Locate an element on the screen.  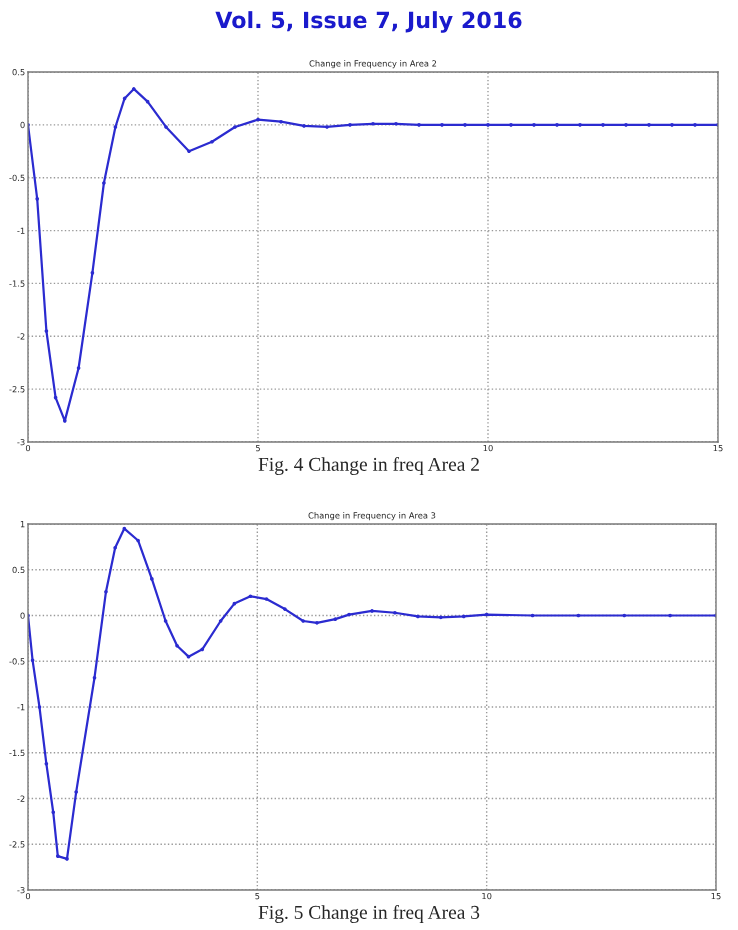
caption: Fig. 4 Change in freq Area 2 is located at coordinates (368, 466).